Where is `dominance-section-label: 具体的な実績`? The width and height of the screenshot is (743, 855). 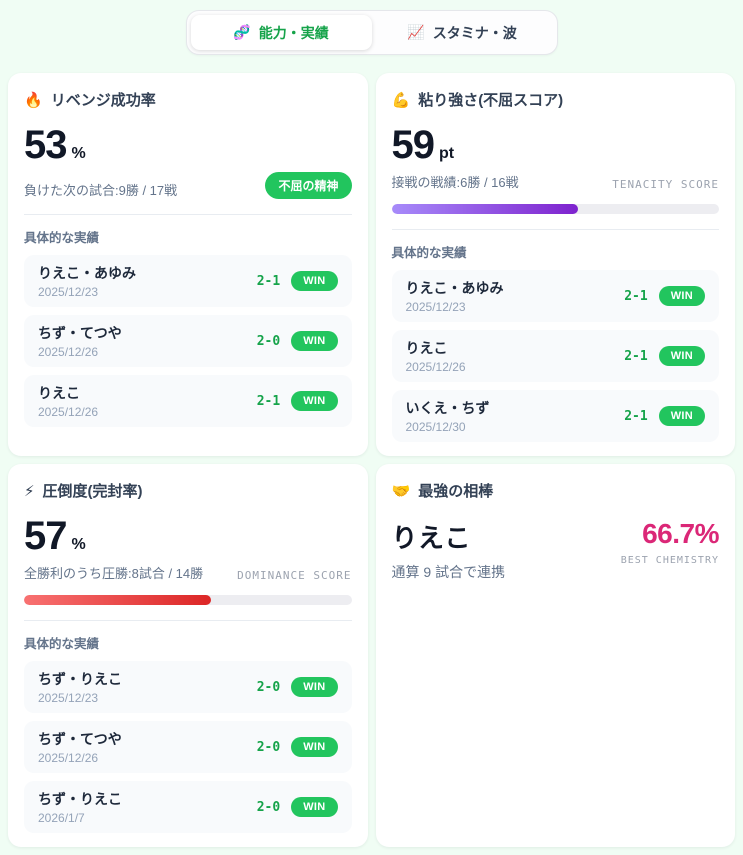
dominance-section-label: 具体的な実績 is located at coordinates (62, 644).